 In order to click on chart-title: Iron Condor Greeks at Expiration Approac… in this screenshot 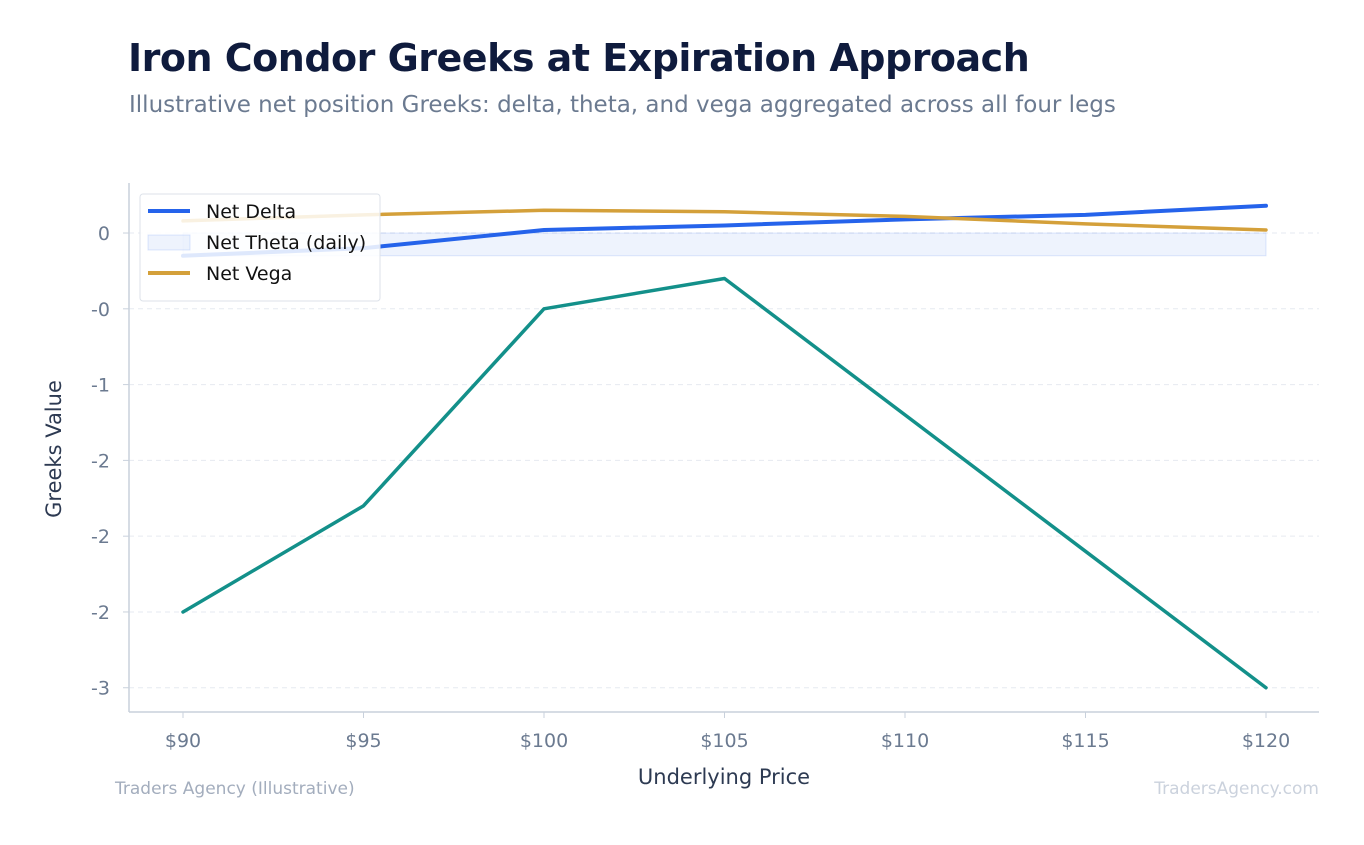, I will do `click(579, 58)`.